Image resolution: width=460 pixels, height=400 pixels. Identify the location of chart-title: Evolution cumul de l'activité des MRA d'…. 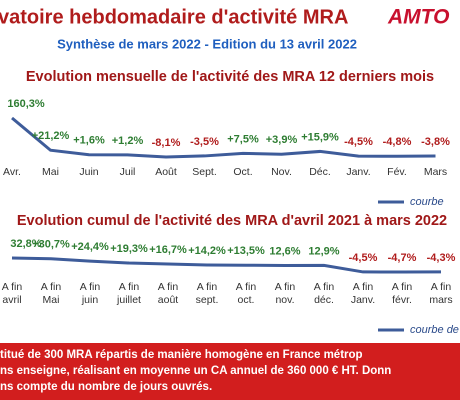
(232, 221).